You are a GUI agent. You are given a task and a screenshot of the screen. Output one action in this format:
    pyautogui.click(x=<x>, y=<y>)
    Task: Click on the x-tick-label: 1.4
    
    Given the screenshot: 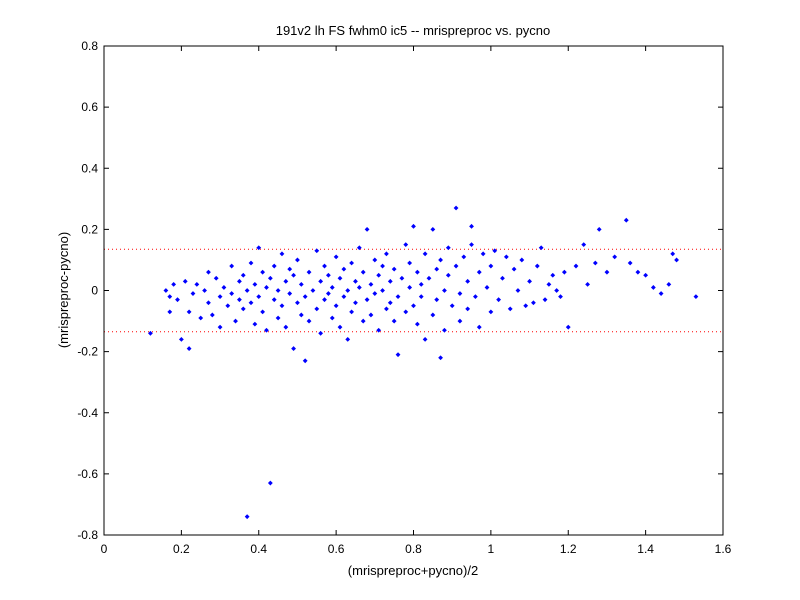 What is the action you would take?
    pyautogui.click(x=645, y=549)
    